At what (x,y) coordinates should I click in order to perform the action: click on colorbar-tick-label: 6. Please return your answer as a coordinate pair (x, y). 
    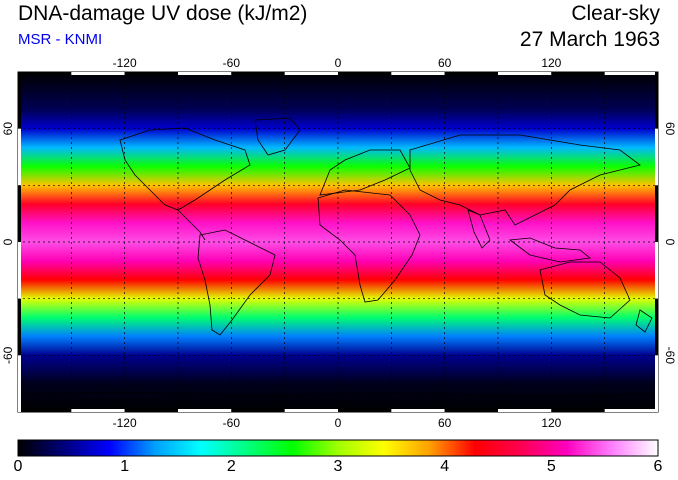
    Looking at the image, I should click on (658, 466).